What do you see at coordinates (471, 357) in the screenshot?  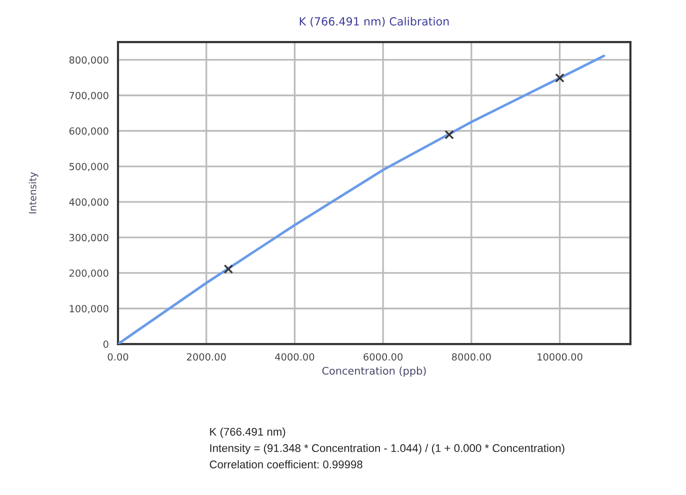 I see `x-tick-label: 8000.00` at bounding box center [471, 357].